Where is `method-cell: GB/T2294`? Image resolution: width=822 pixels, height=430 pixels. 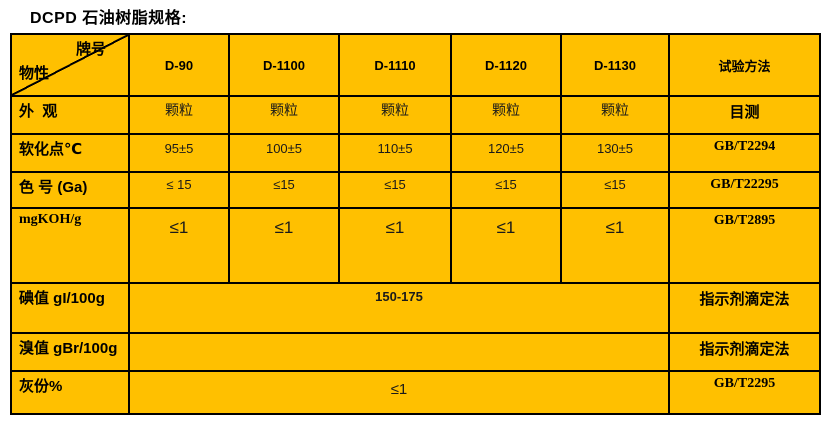
method-cell: GB/T2294 is located at coordinates (744, 153).